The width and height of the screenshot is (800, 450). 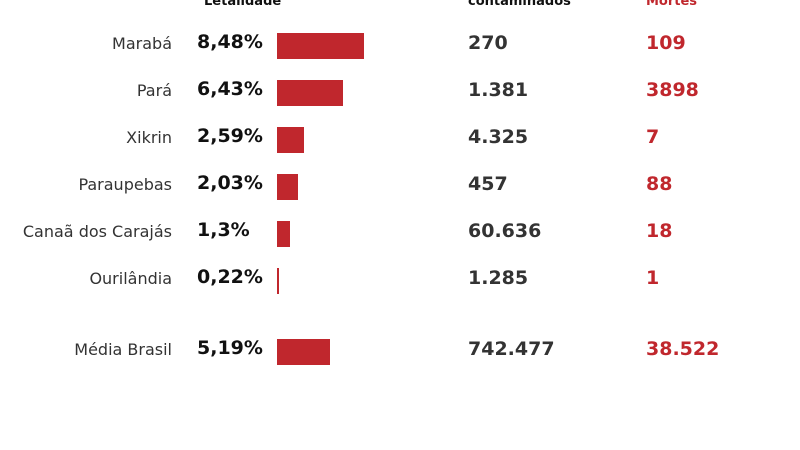 I want to click on contaminados-value: 742.477, so click(x=511, y=349).